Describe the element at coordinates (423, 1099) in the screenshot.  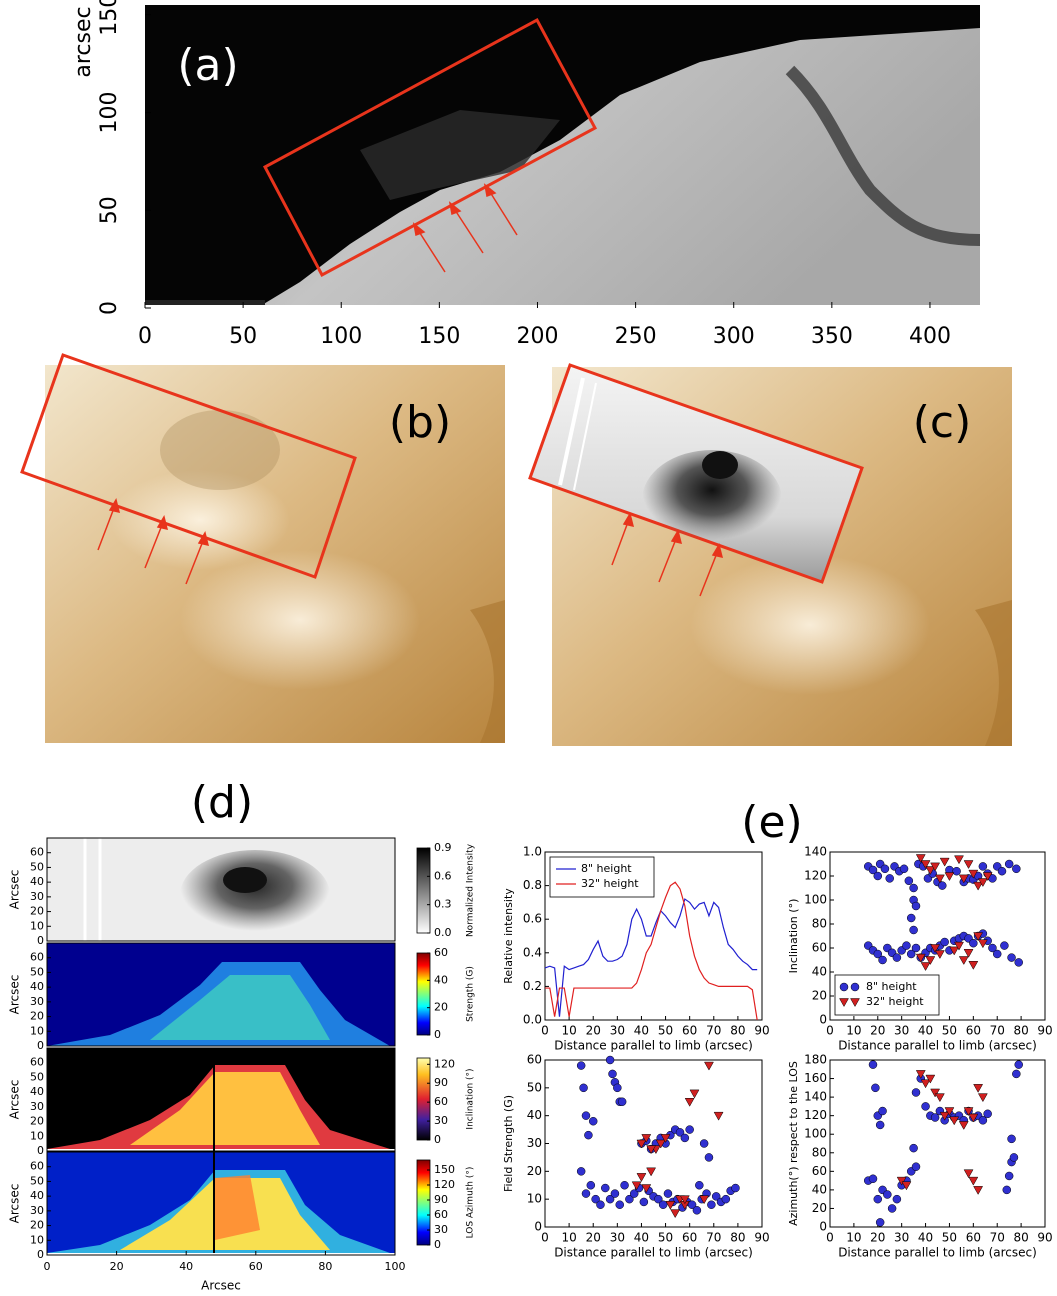
I see `colorbar` at that location.